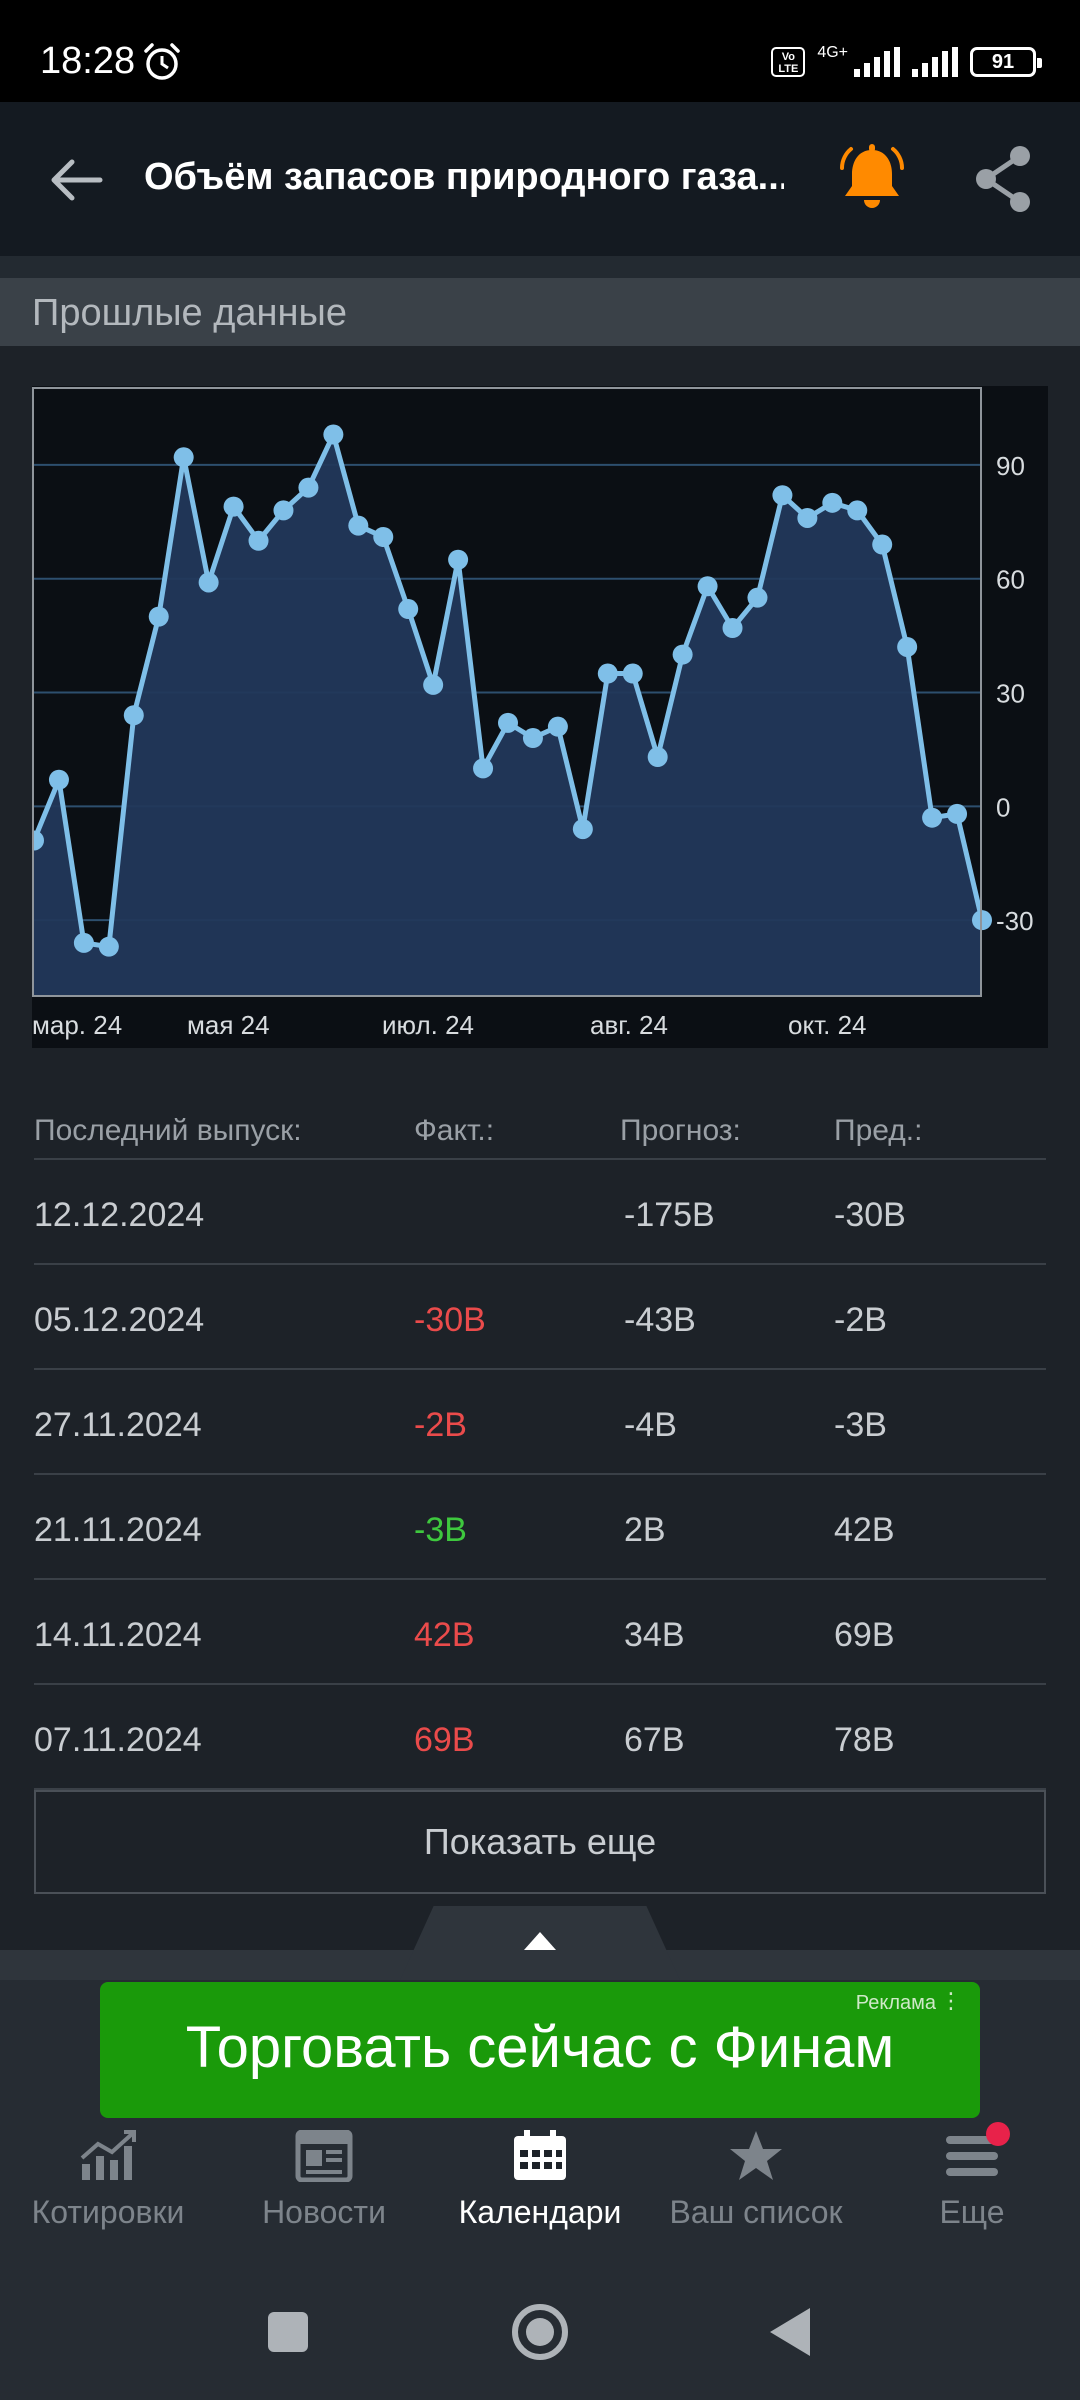 This screenshot has width=1080, height=2400. Describe the element at coordinates (1003, 807) in the screenshot. I see `chart-y-tick-label: 0` at that location.